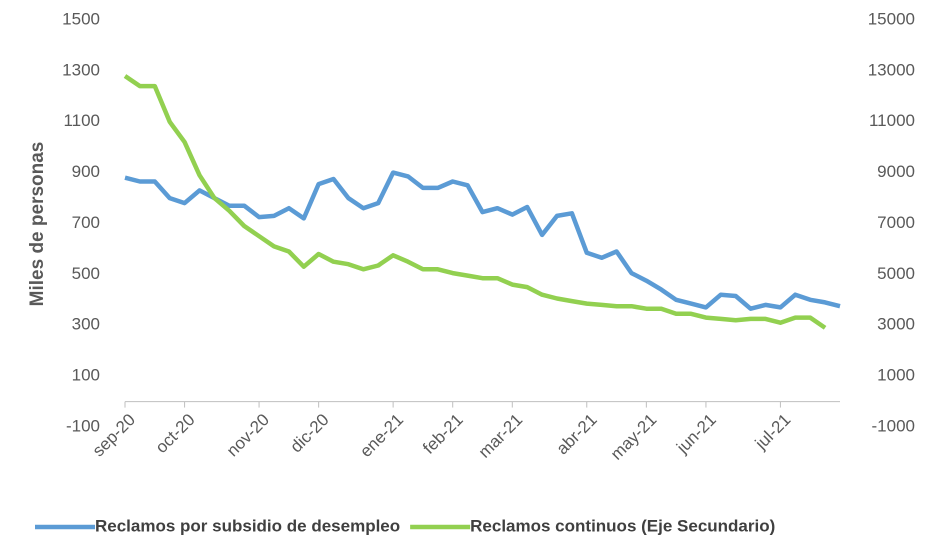  I want to click on x-tick-label: oct-20, so click(175, 433).